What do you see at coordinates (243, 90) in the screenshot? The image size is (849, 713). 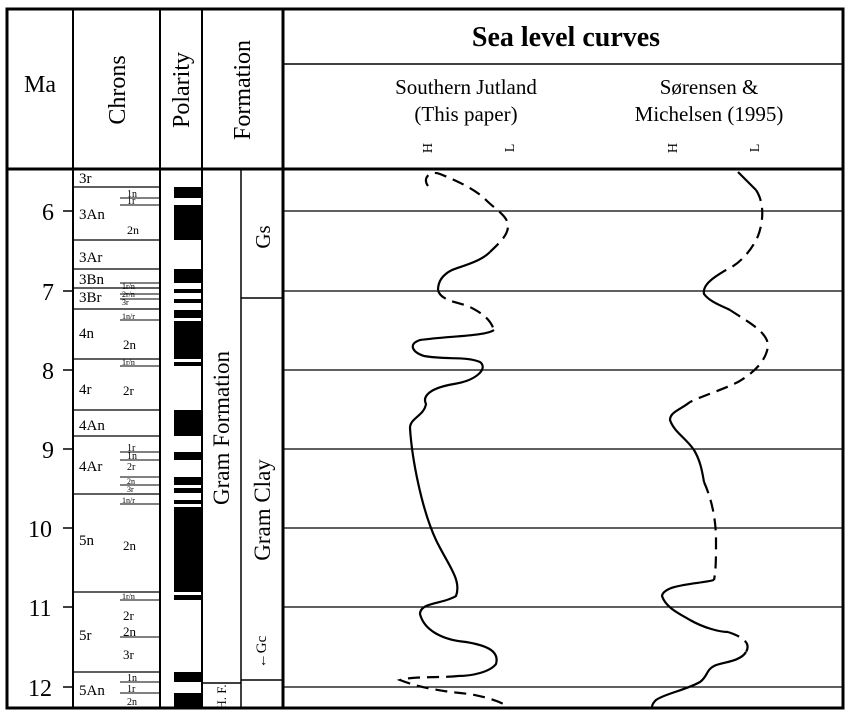 I see `formation-header: Formation` at bounding box center [243, 90].